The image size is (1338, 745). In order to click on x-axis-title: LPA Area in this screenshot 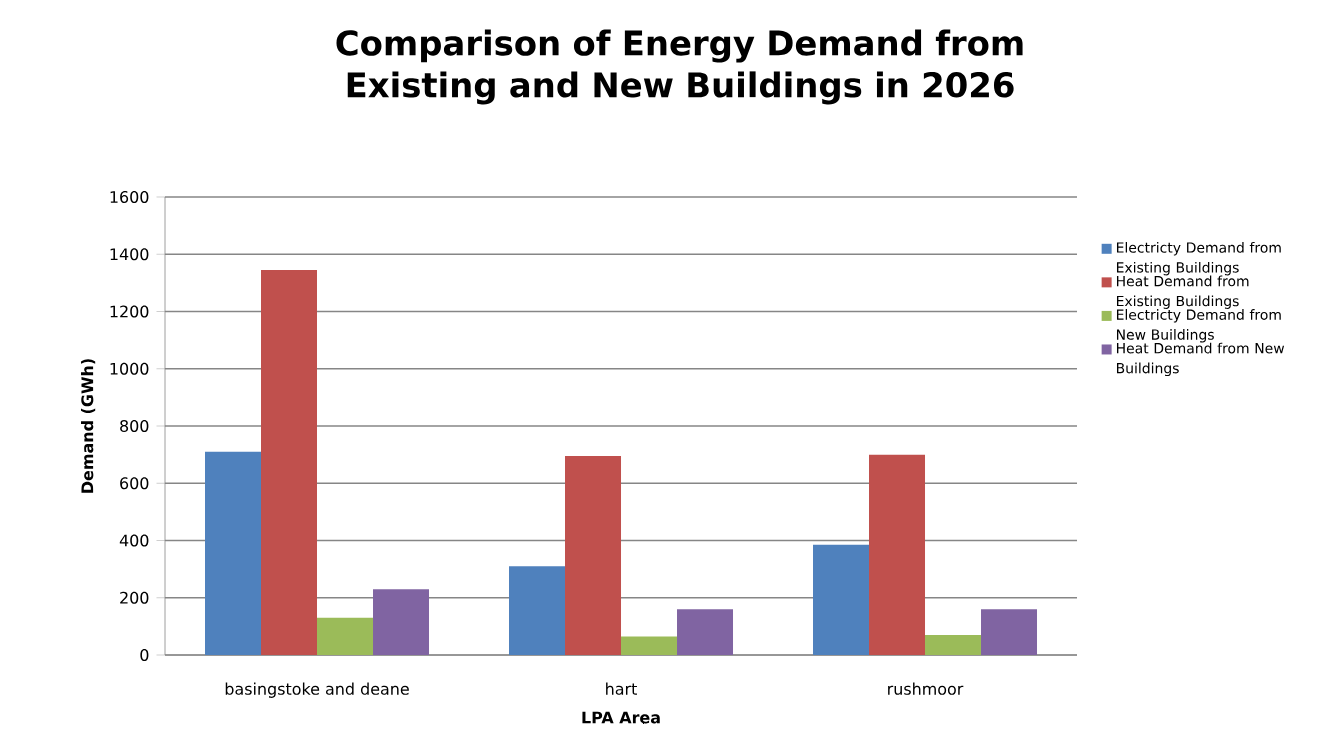, I will do `click(621, 717)`.